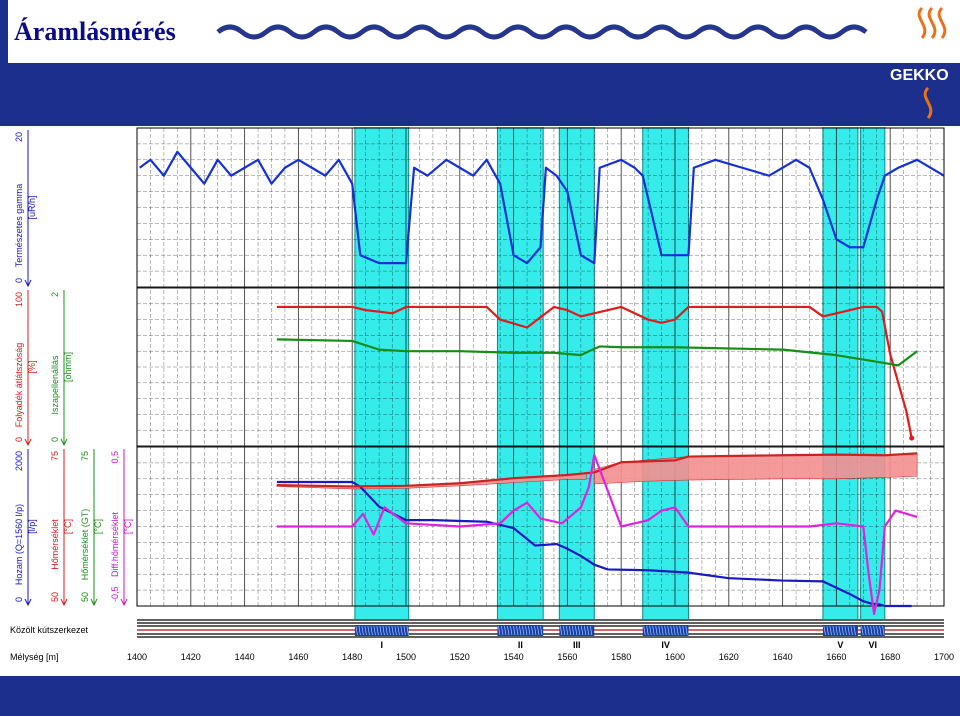  What do you see at coordinates (406, 657) in the screenshot?
I see `depth-tick-label: 1500` at bounding box center [406, 657].